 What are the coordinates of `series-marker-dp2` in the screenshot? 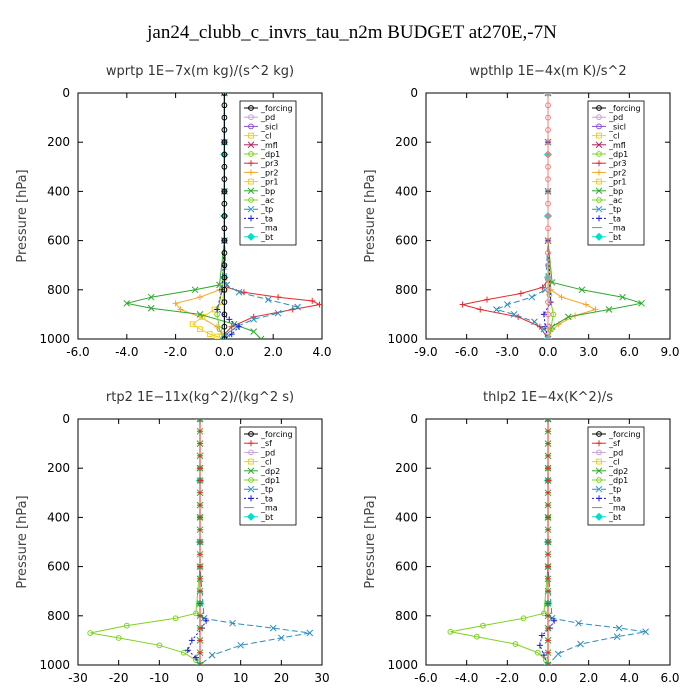 It's located at (200, 663).